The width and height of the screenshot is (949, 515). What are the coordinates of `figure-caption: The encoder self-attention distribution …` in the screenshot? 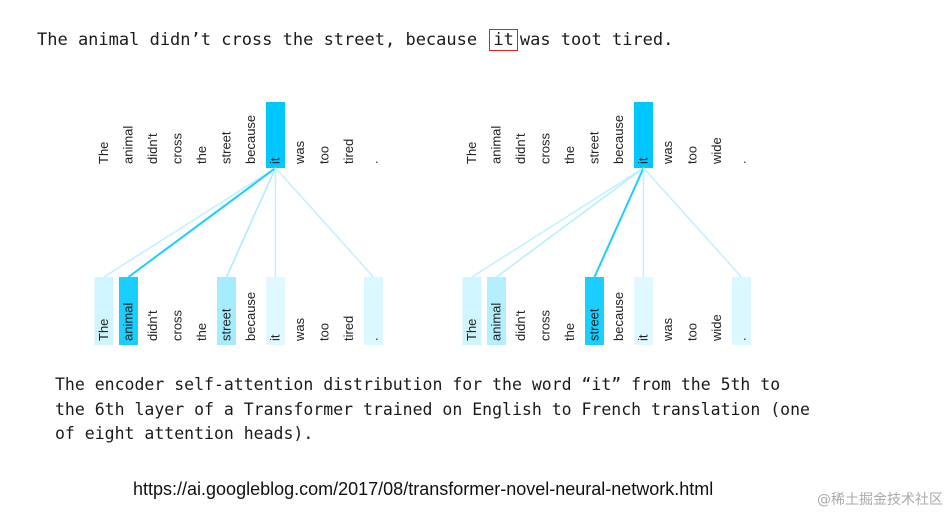 It's located at (432, 409).